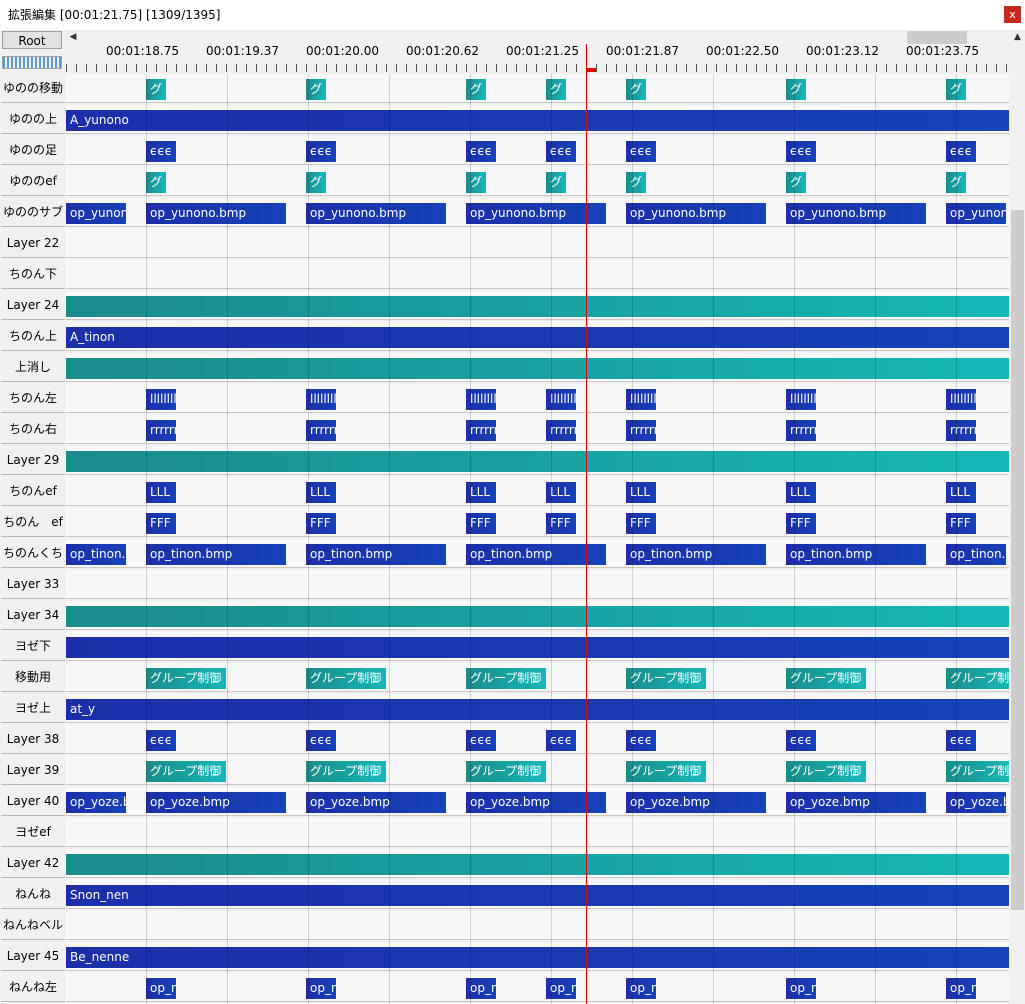  Describe the element at coordinates (33, 274) in the screenshot. I see `layer-label: ちのん下` at that location.